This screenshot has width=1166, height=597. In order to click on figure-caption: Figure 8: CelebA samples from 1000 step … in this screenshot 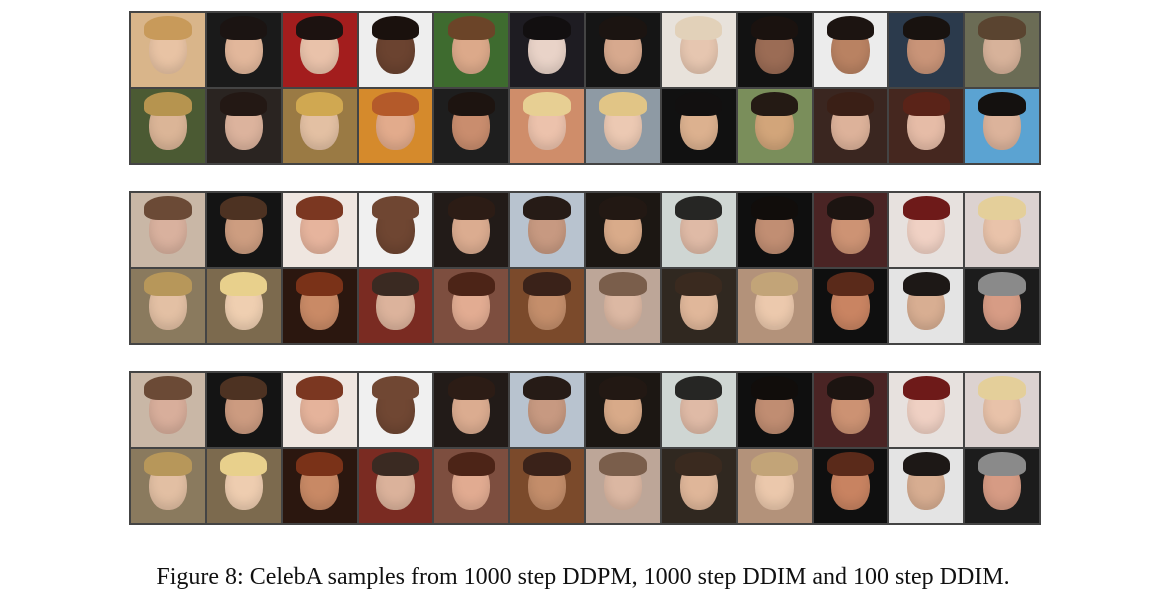, I will do `click(583, 577)`.